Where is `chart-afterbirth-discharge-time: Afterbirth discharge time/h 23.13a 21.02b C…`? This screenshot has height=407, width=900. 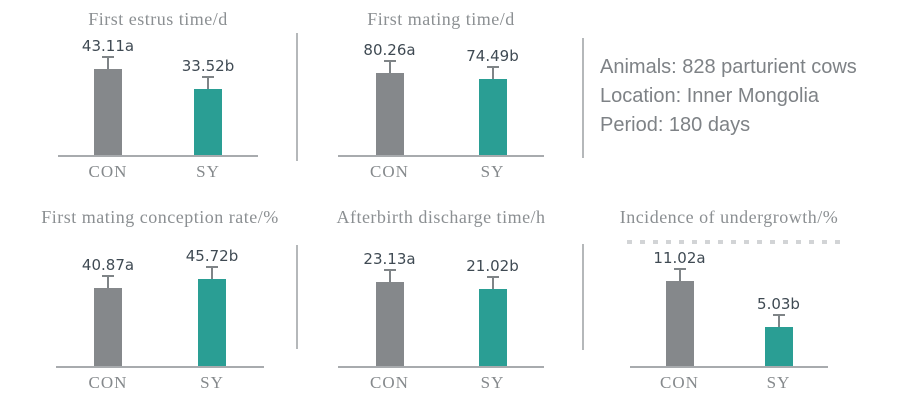
chart-afterbirth-discharge-time: Afterbirth discharge time/h 23.13a 21.02b C… is located at coordinates (441, 301).